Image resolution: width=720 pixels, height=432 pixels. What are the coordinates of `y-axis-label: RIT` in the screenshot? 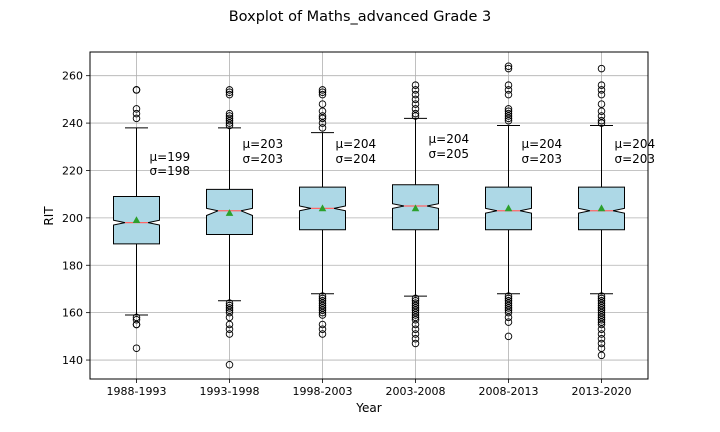 It's located at (49, 216).